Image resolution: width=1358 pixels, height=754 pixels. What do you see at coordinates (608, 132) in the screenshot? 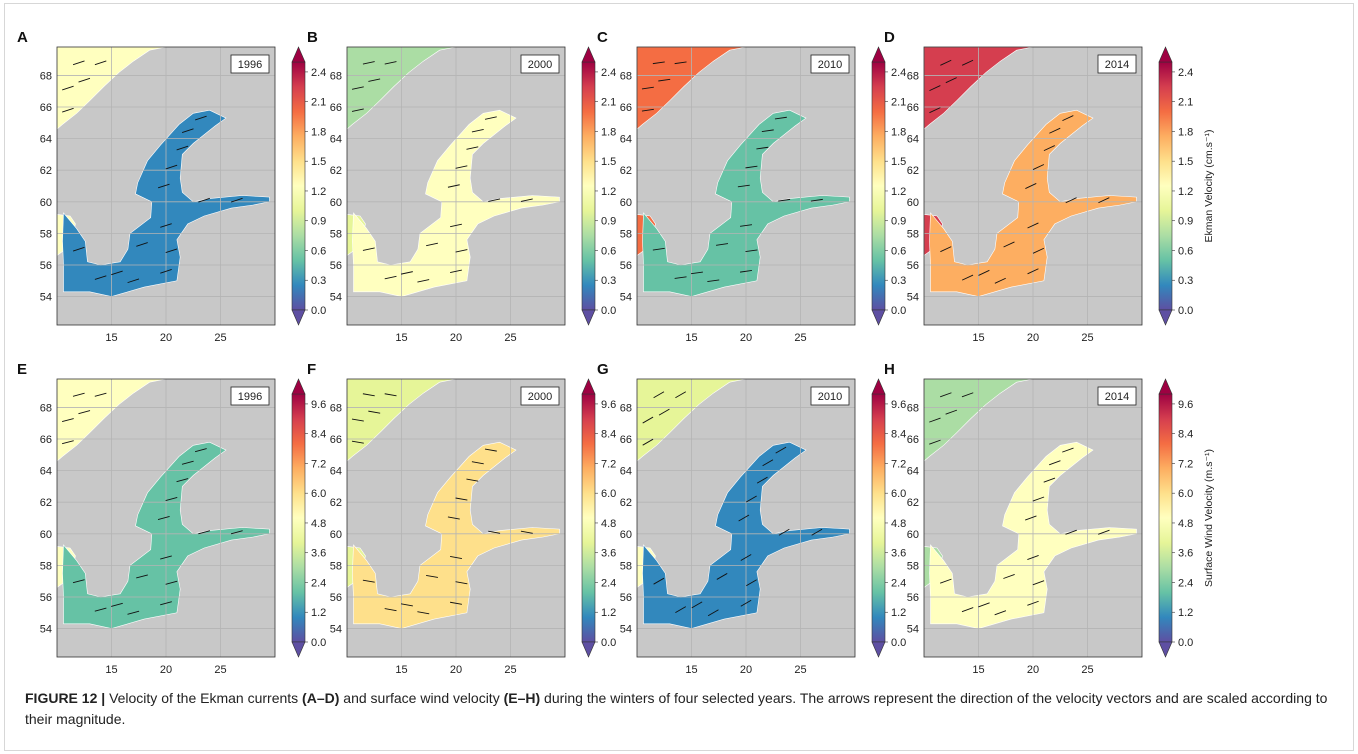
I see `colorbar-tick-label: 1.8` at bounding box center [608, 132].